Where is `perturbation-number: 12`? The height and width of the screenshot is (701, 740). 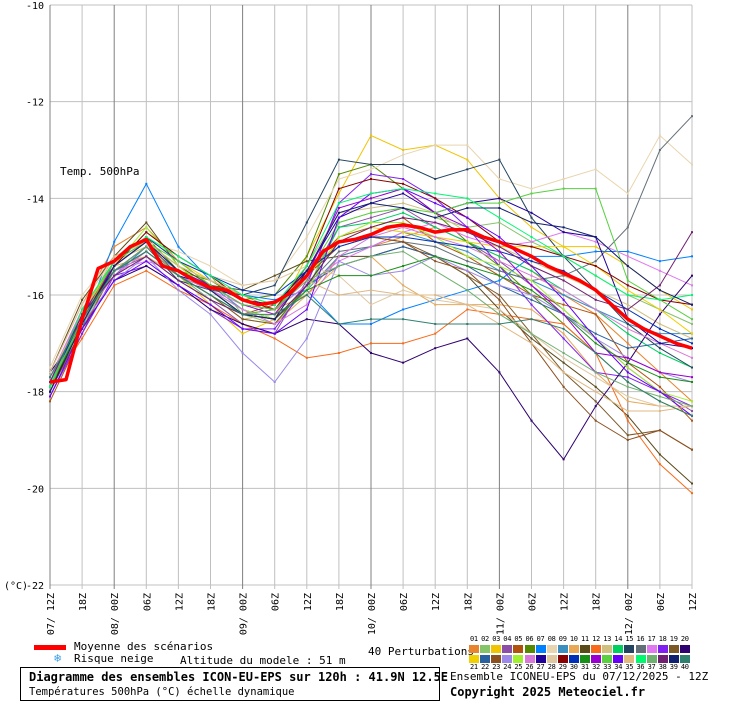
perturbation-number: 12 is located at coordinates (596, 639).